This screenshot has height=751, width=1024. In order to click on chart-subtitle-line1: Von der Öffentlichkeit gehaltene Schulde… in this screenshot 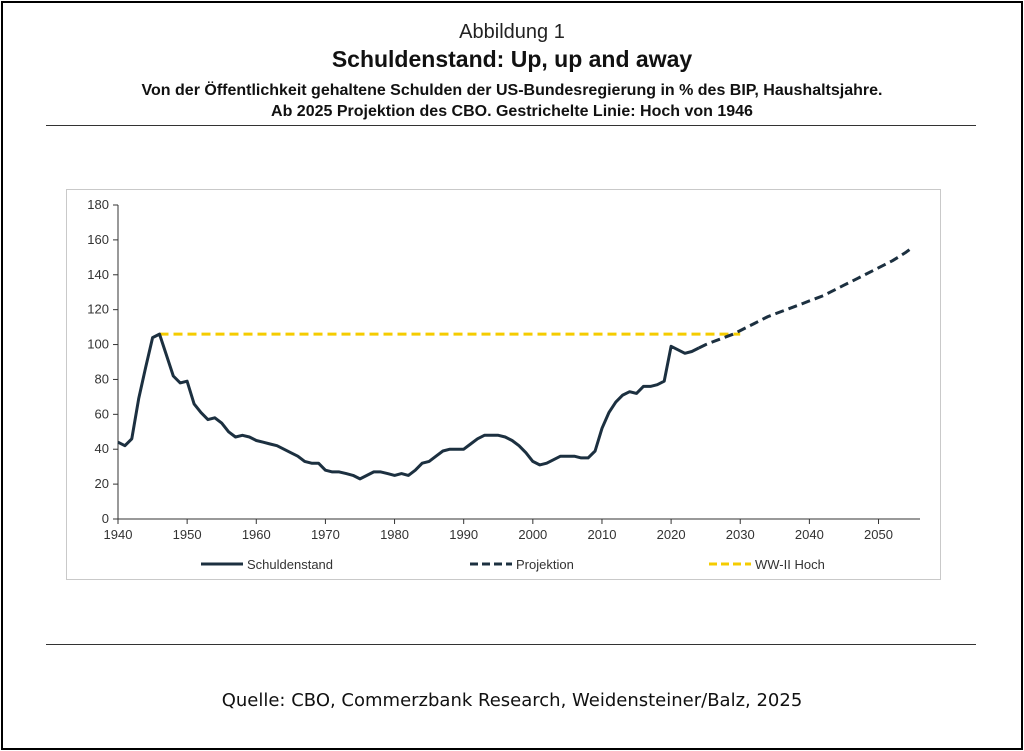, I will do `click(512, 90)`.